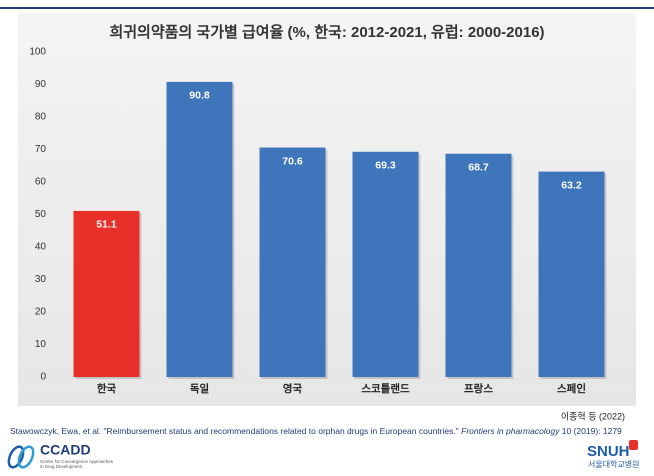  I want to click on logo-subtext: in Drug Development, so click(61, 466).